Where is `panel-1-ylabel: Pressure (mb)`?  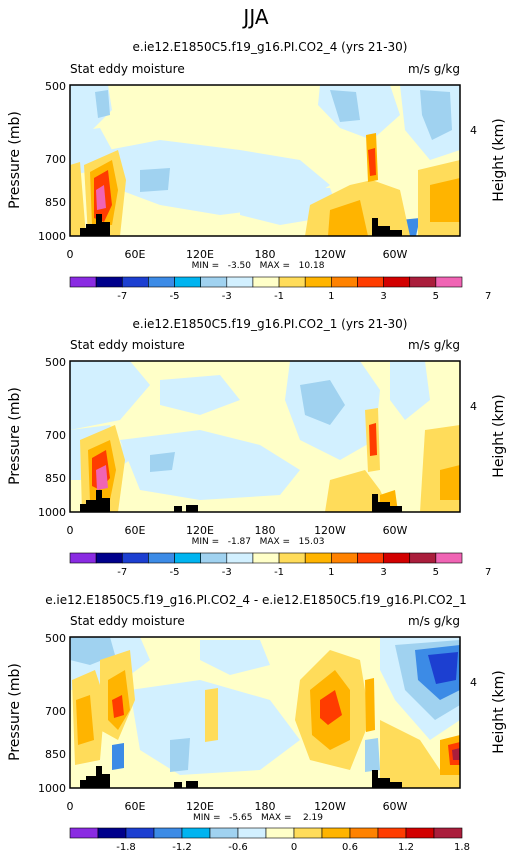 panel-1-ylabel: Pressure (mb) is located at coordinates (15, 160).